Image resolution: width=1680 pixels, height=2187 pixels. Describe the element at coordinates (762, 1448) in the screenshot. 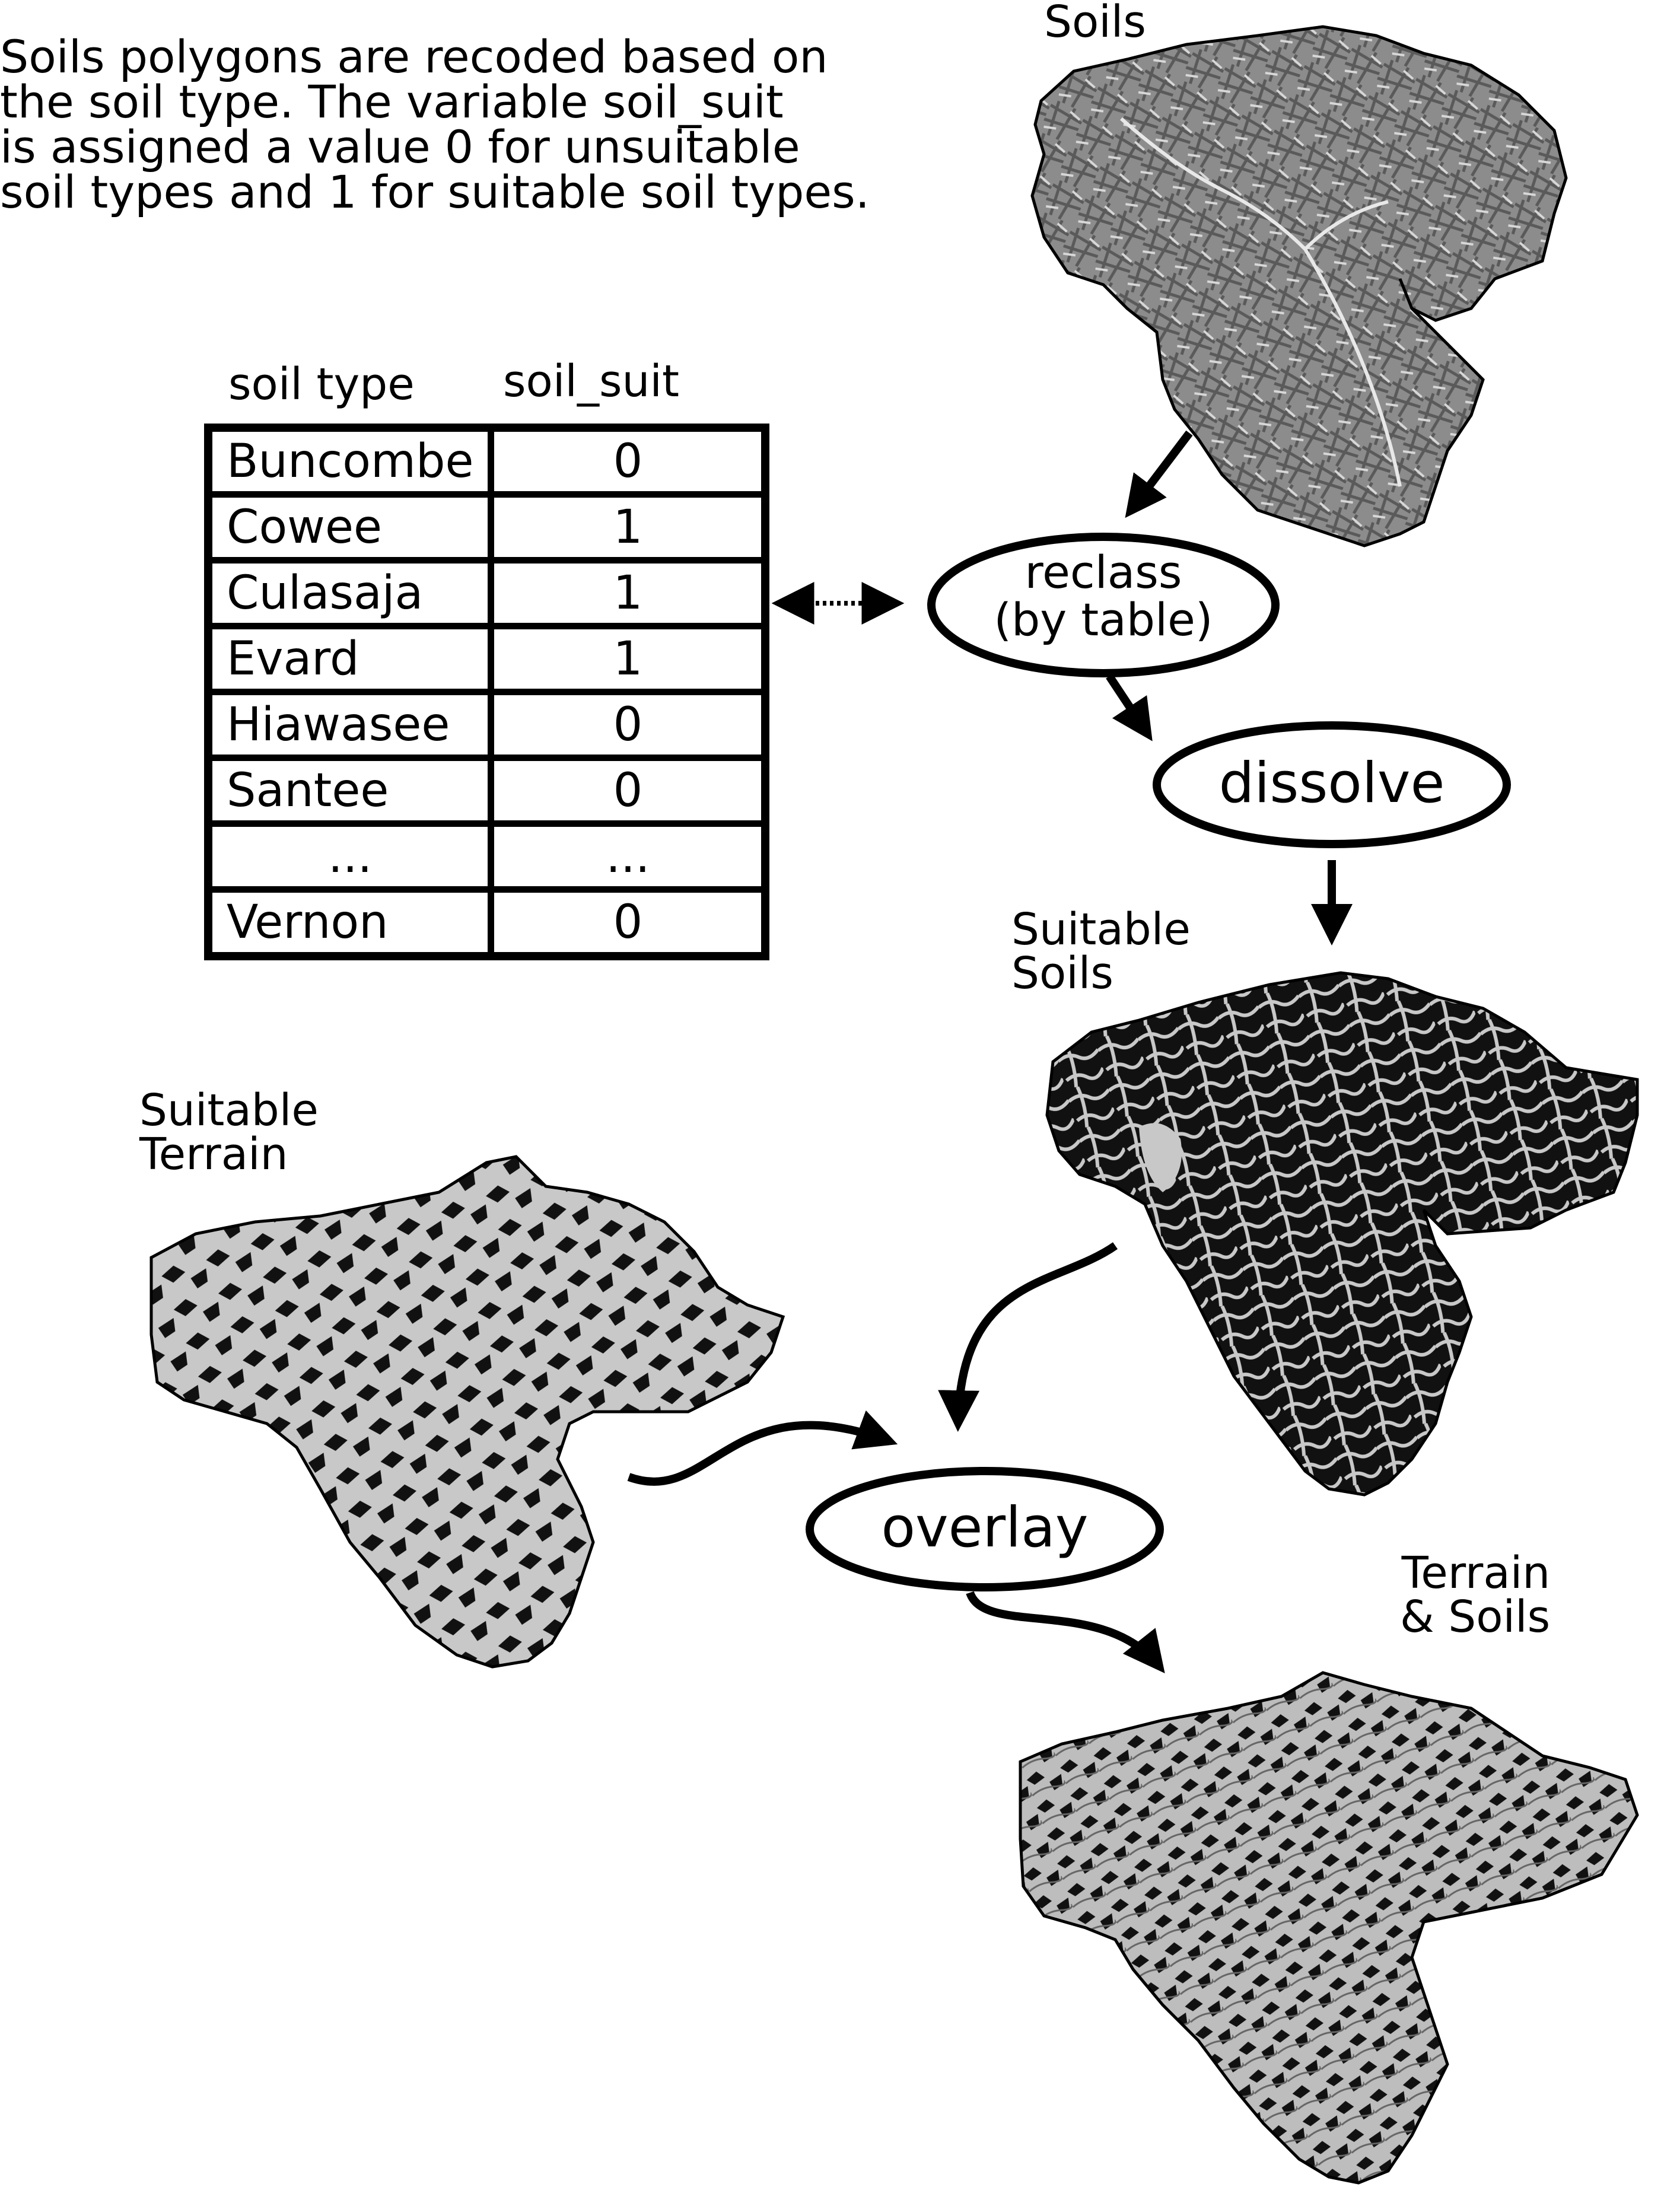

I see `arrow-suitable-terrain-to-overlay` at that location.